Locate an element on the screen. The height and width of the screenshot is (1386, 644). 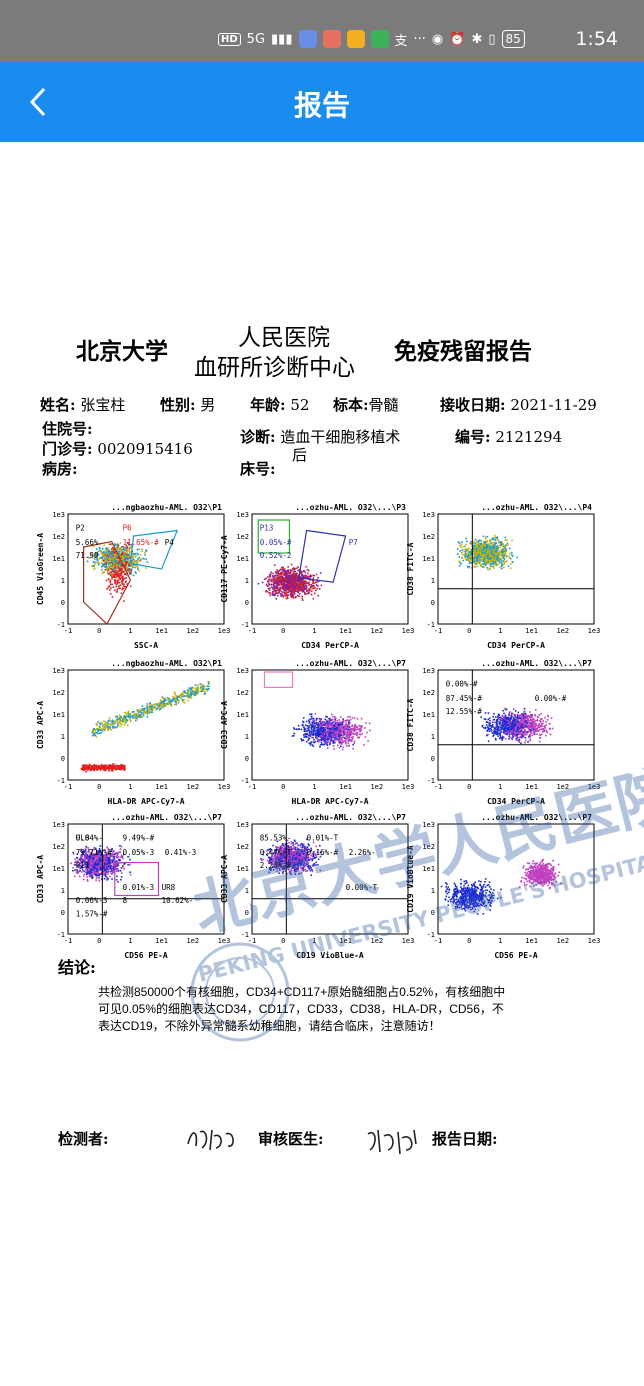
clock: 1:54 is located at coordinates (596, 39).